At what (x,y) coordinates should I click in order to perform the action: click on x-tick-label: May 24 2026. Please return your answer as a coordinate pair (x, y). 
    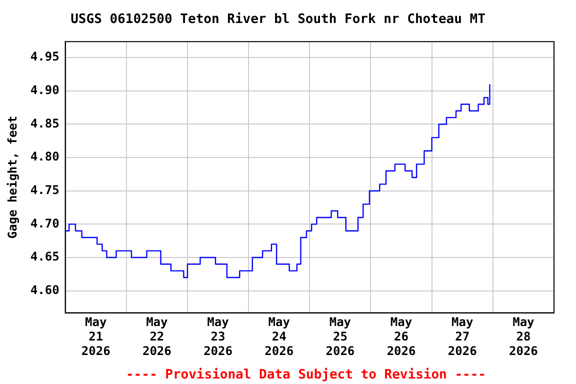
    Looking at the image, I should click on (279, 336).